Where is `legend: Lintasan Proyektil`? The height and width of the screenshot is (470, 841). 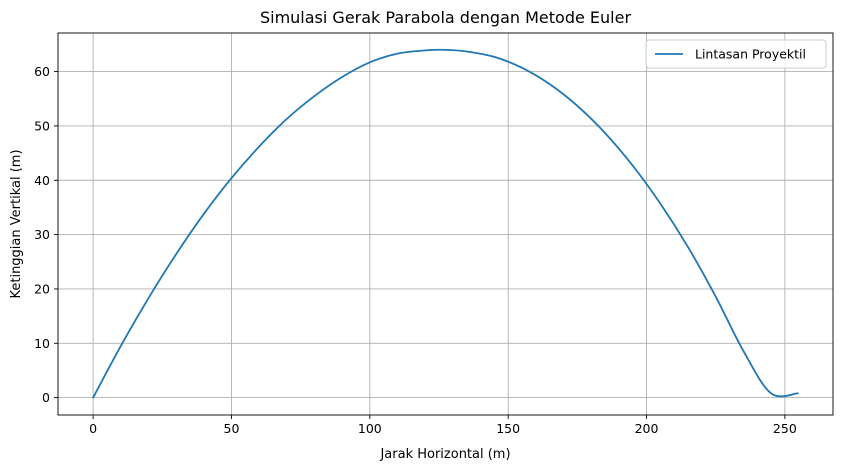 legend: Lintasan Proyektil is located at coordinates (736, 54).